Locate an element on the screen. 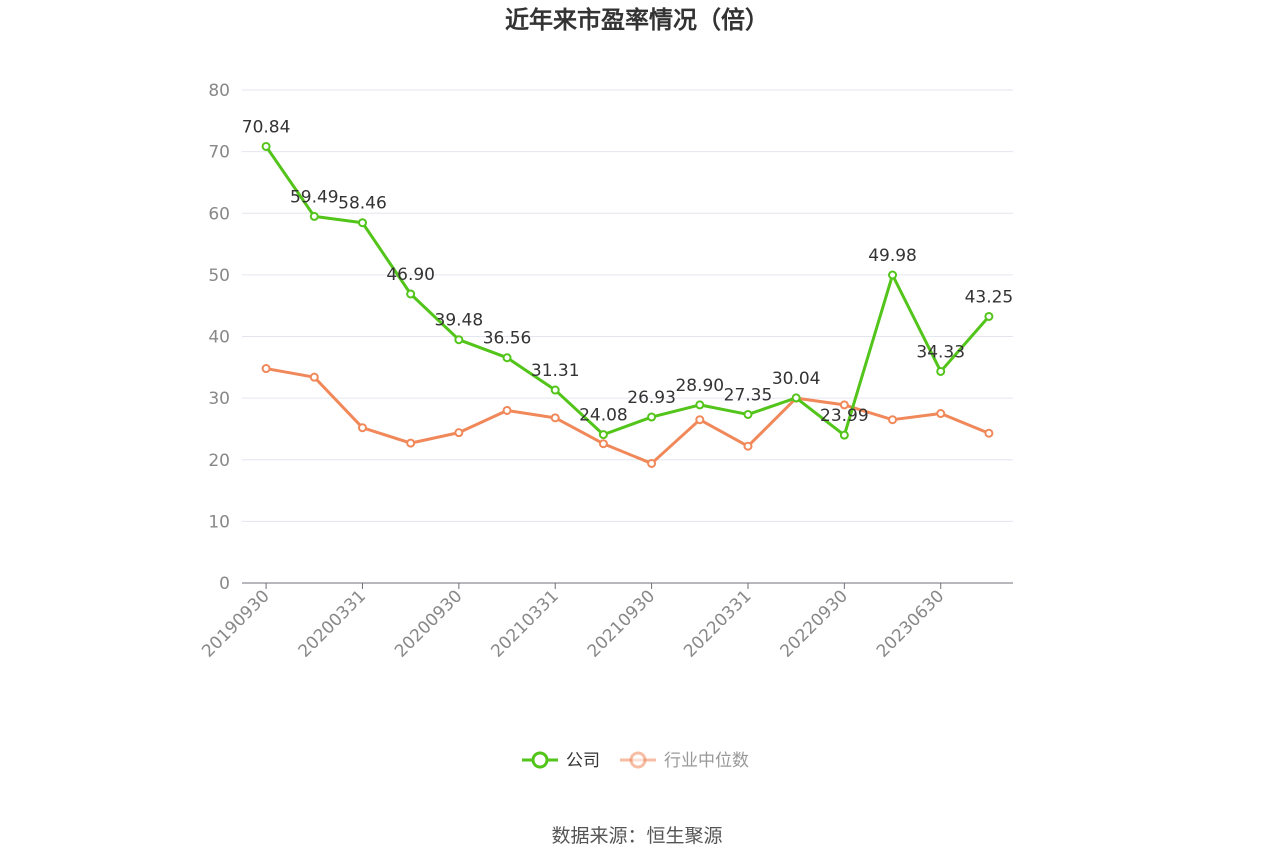  y-tick-label: 30 is located at coordinates (219, 399).